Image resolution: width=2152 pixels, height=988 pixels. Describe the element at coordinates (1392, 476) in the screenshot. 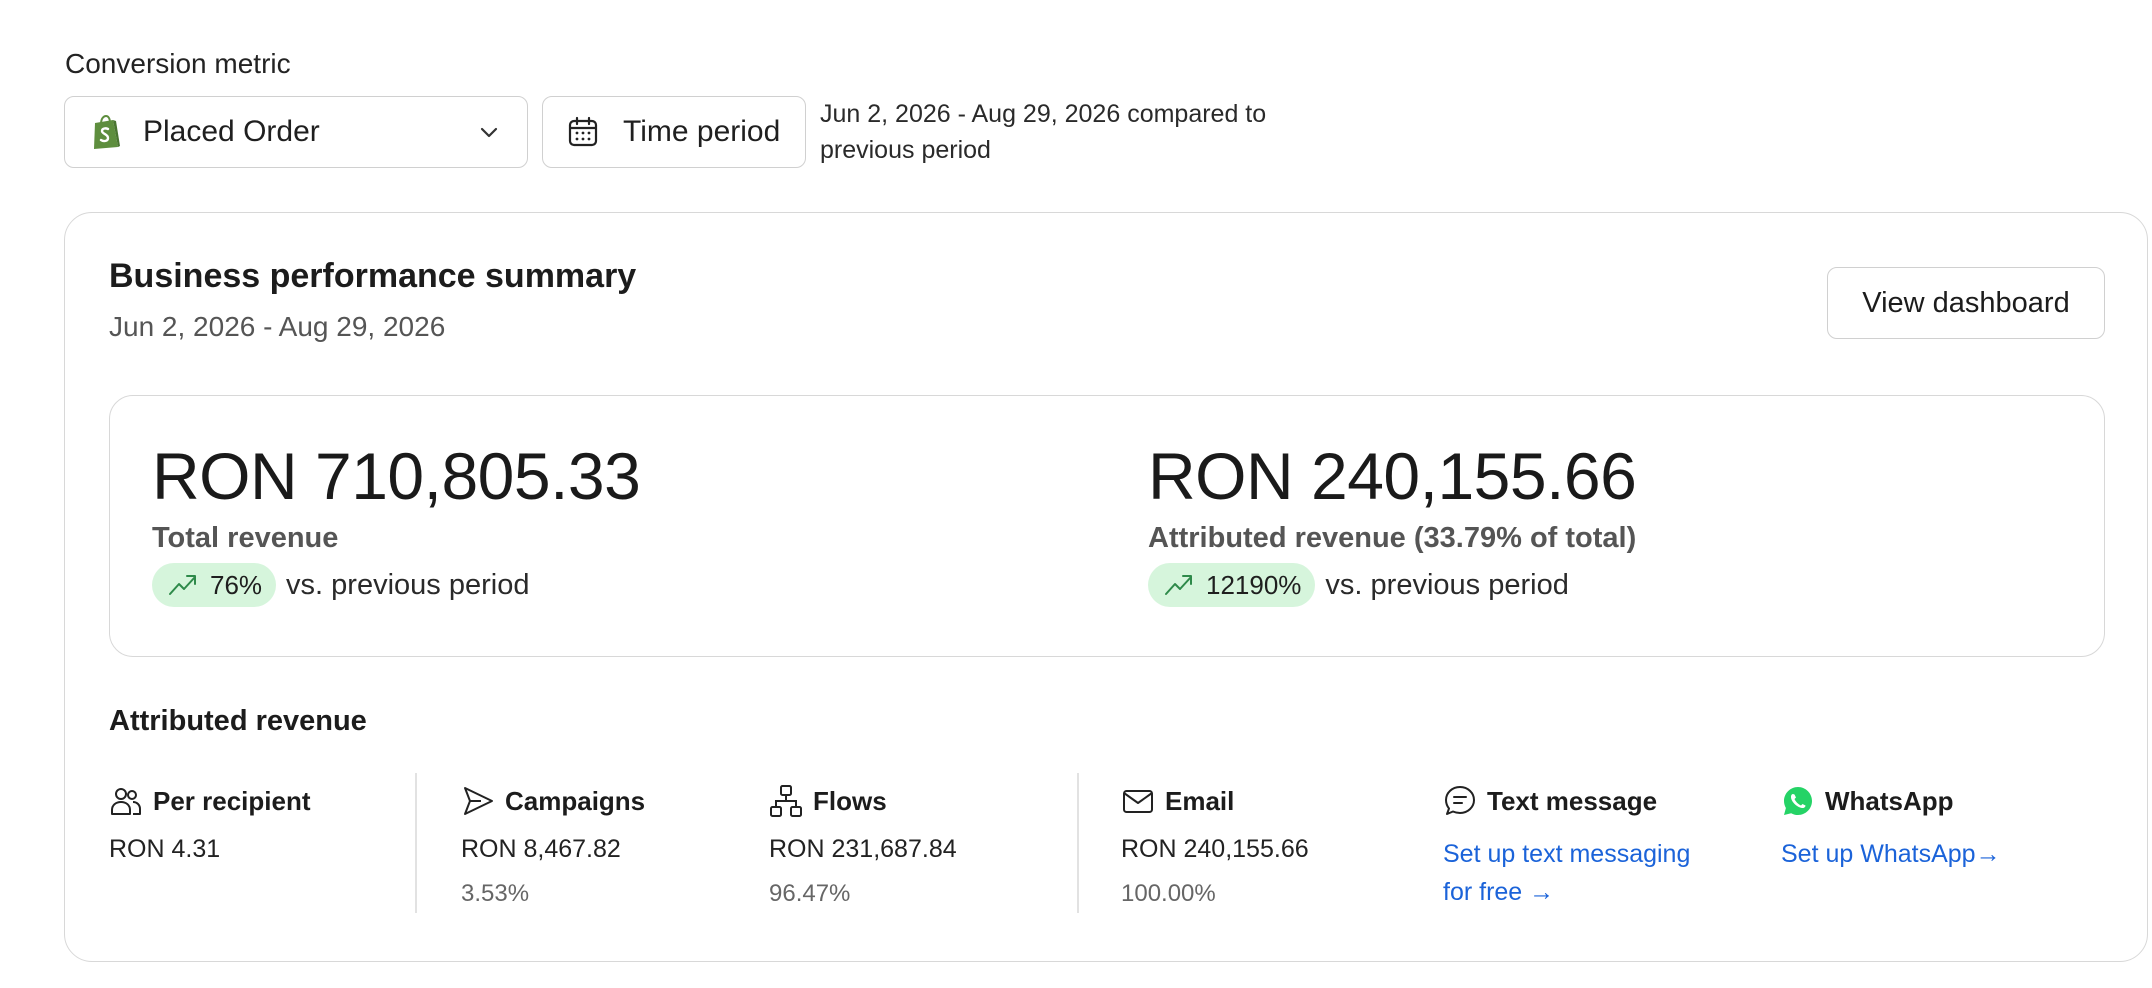

I see `attributed-revenue-amount: RON 240,155.66` at that location.